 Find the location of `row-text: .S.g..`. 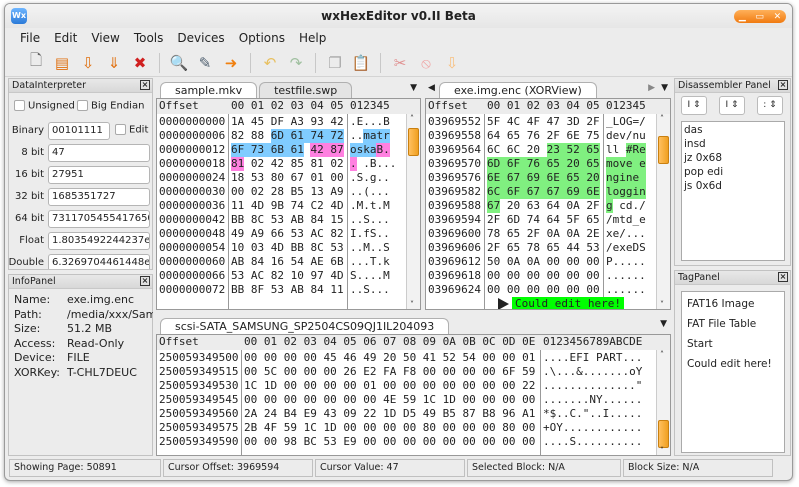

row-text: .S.g.. is located at coordinates (370, 177).